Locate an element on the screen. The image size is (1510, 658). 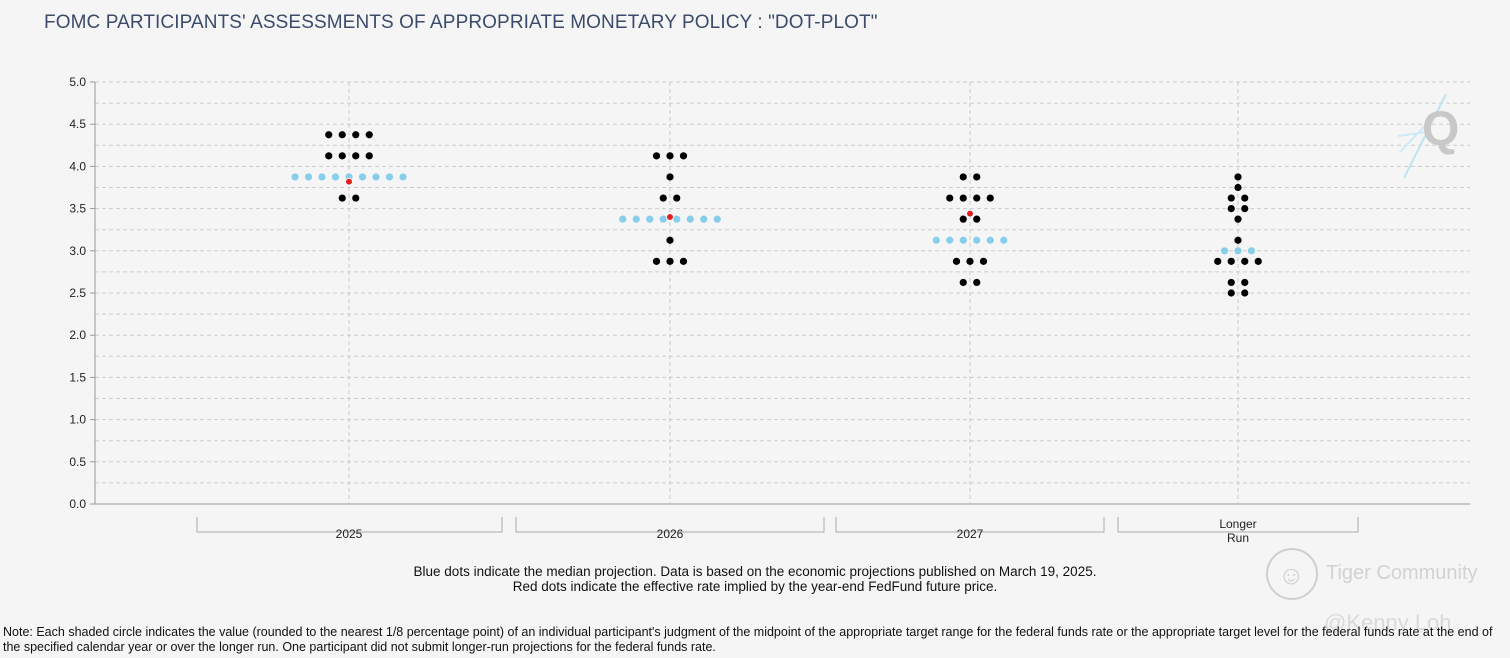
y-tick-label: 1.0 is located at coordinates (77, 420).